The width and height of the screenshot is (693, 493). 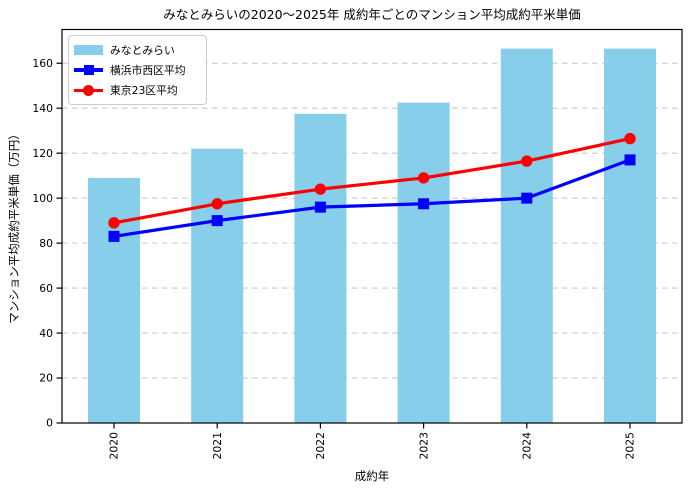 I want to click on x-tick-label-2023: 2023, so click(x=423, y=445).